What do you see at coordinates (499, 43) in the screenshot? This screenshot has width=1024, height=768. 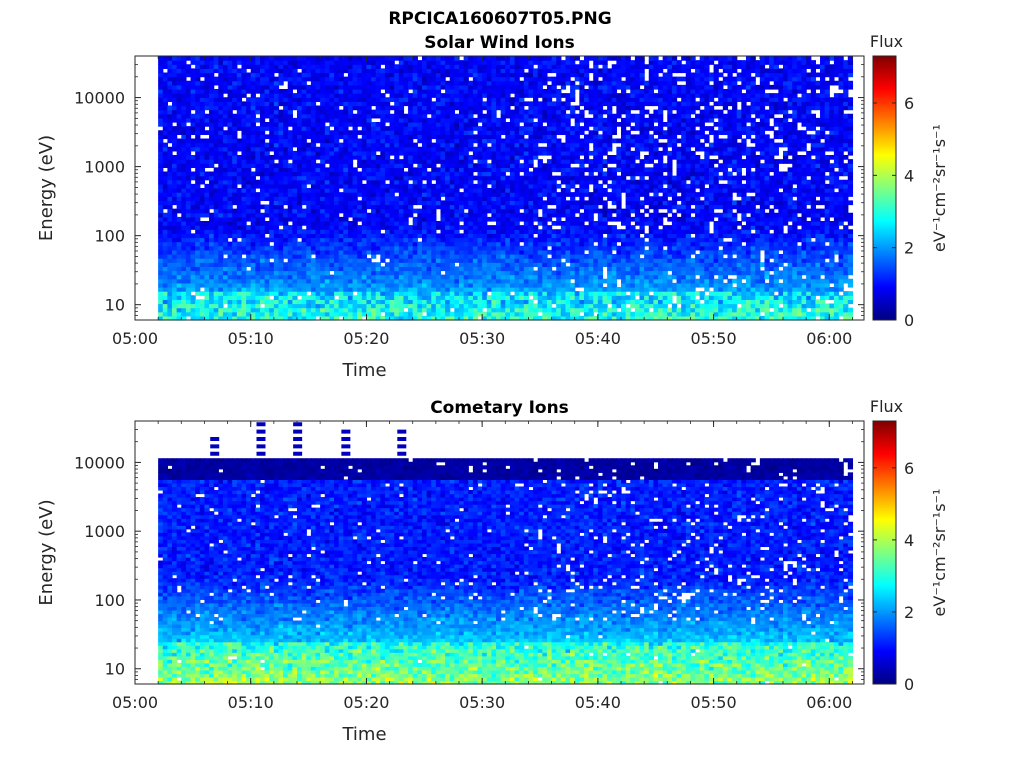 I see `panel-title: Solar Wind Ions` at bounding box center [499, 43].